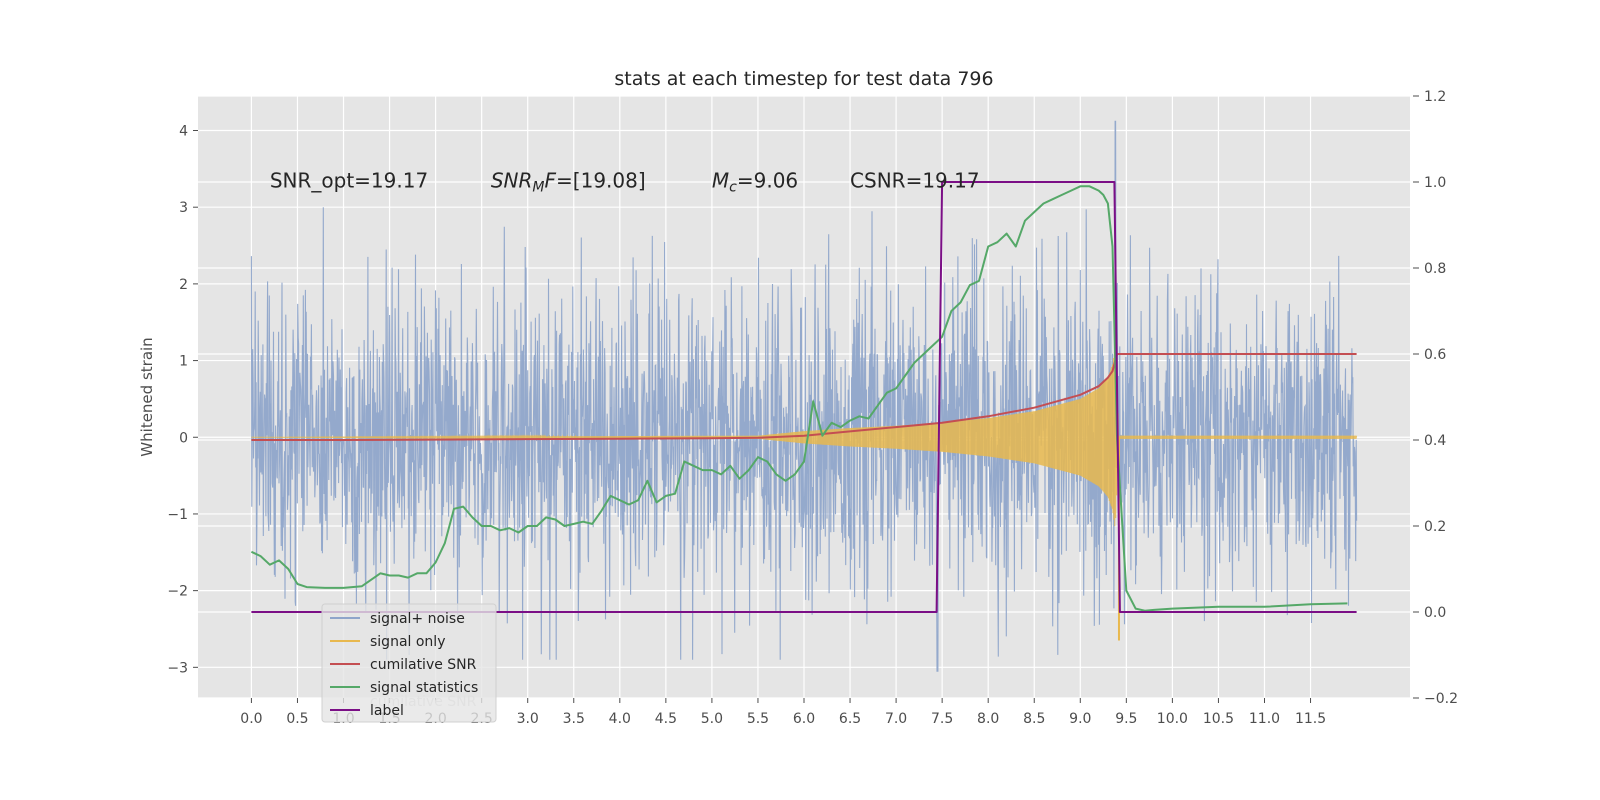 The image size is (1600, 800). I want to click on annotation-2: SNRMF=[19.08], so click(568, 181).